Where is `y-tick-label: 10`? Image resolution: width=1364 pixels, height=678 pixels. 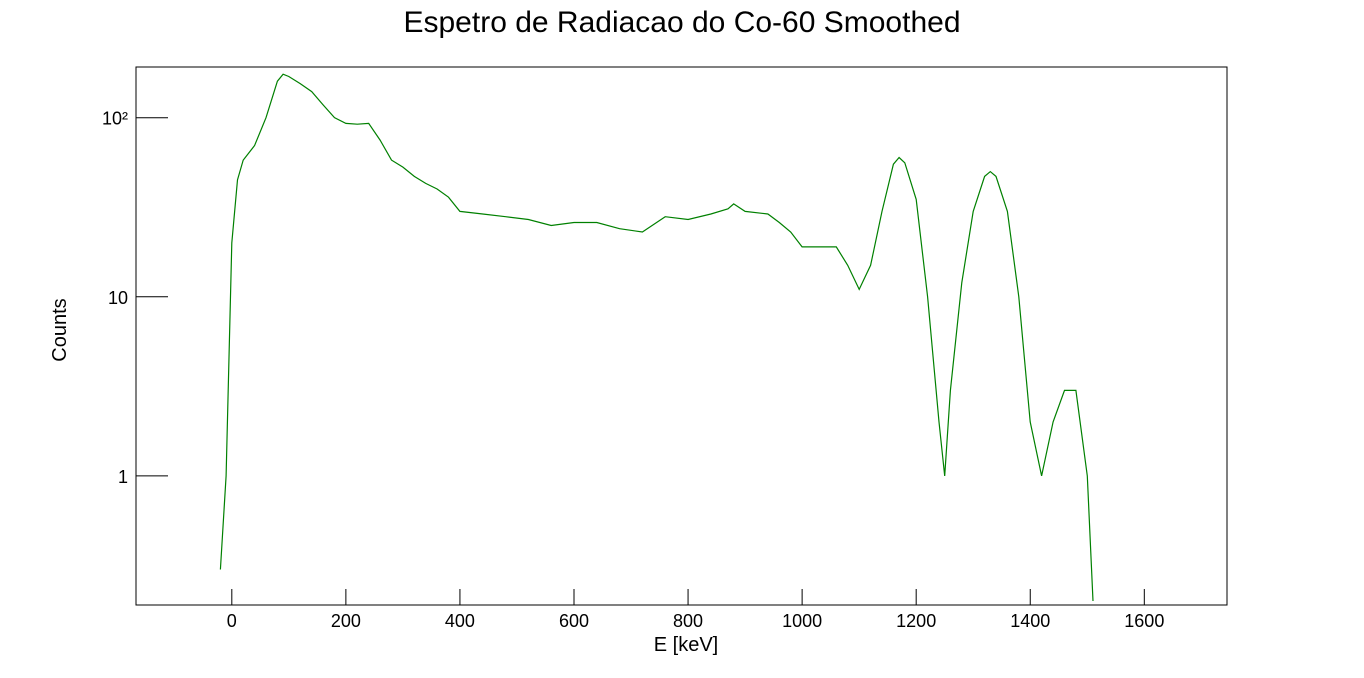 y-tick-label: 10 is located at coordinates (118, 298).